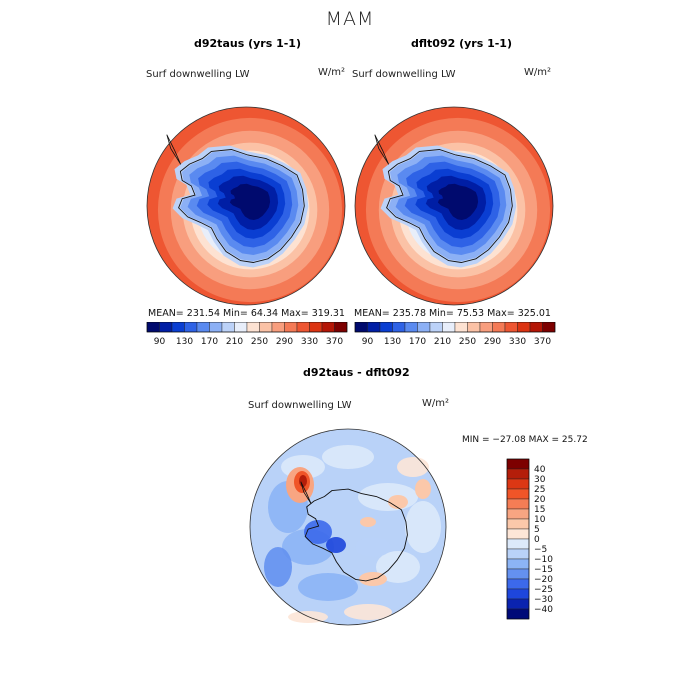 The height and width of the screenshot is (700, 700). What do you see at coordinates (404, 74) in the screenshot?
I see `right-variable-label: Surf downwelling LW` at bounding box center [404, 74].